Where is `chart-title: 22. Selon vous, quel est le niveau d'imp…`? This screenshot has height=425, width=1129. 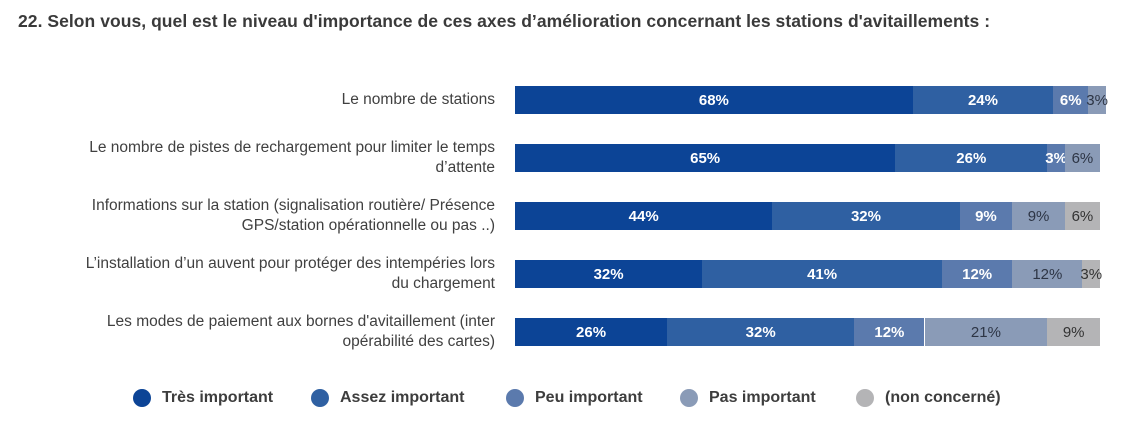
chart-title: 22. Selon vous, quel est le niveau d'imp… is located at coordinates (504, 21).